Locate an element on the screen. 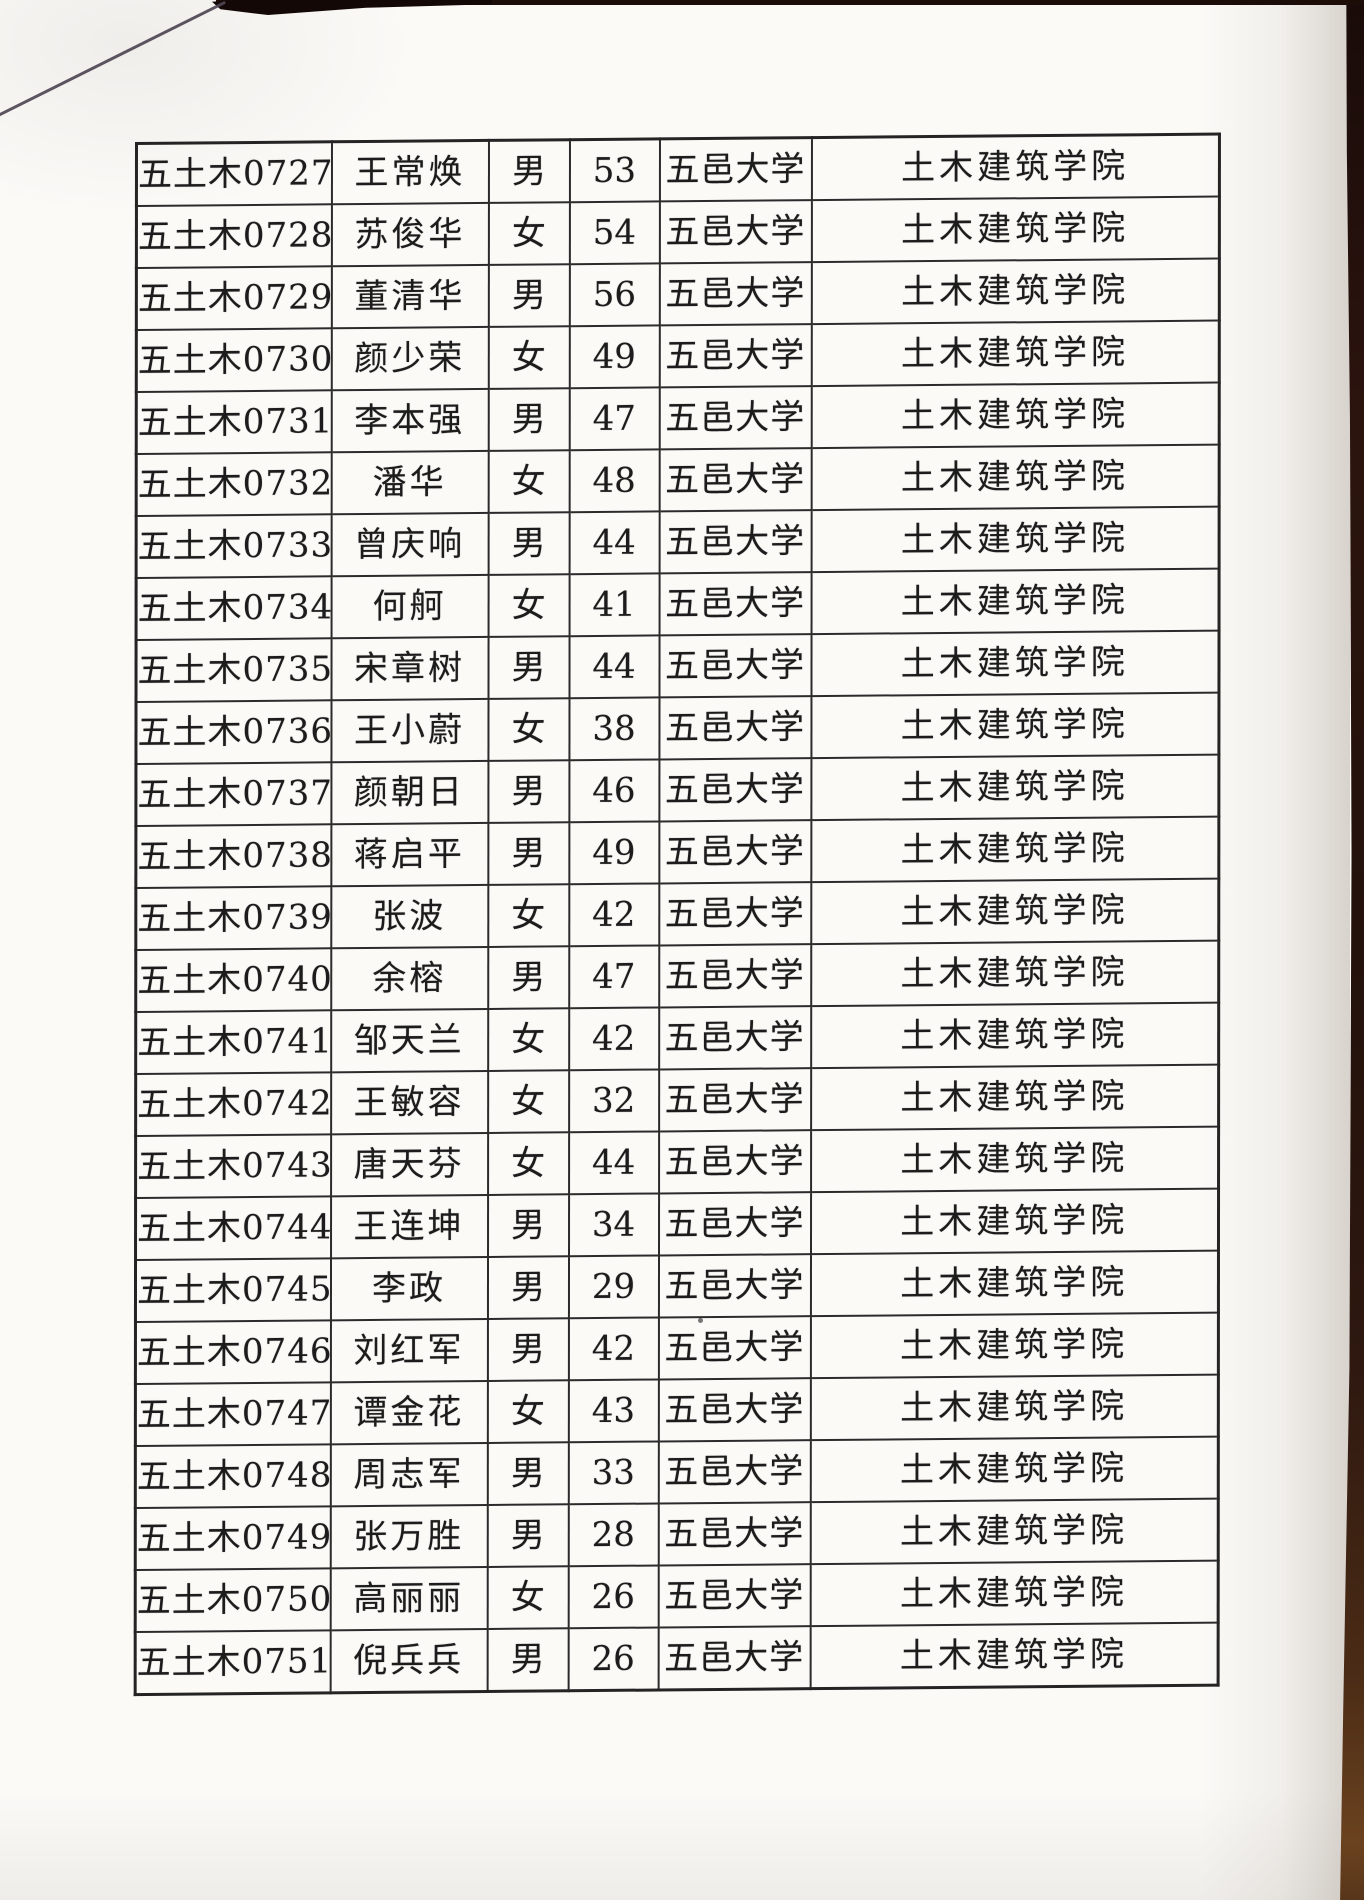 The height and width of the screenshot is (1900, 1364). table-row: 五土木0730 颜少荣 女 49 五邑大学 土木建筑学院 is located at coordinates (678, 356).